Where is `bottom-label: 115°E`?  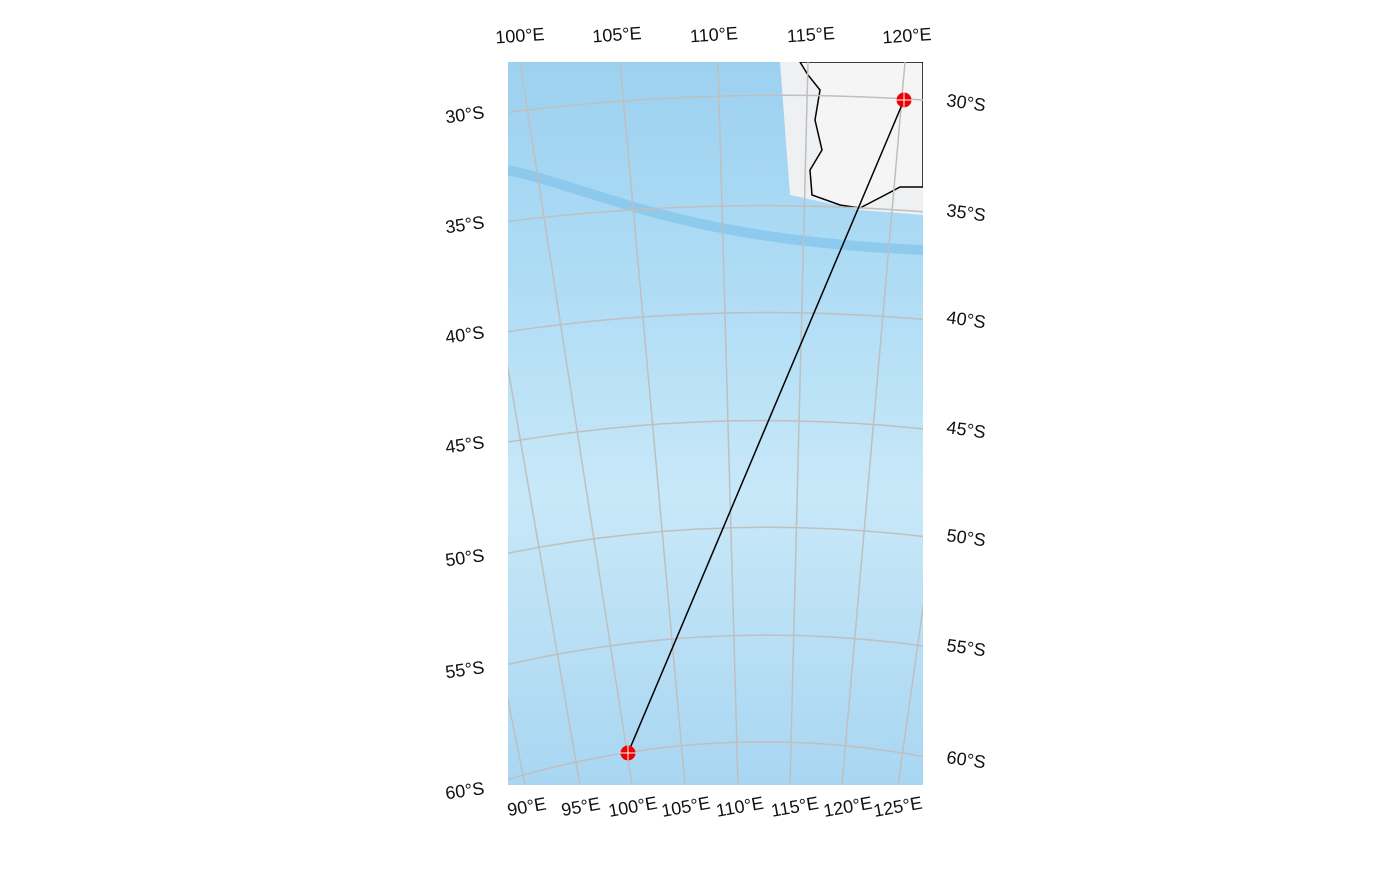
bottom-label: 115°E is located at coordinates (794, 807).